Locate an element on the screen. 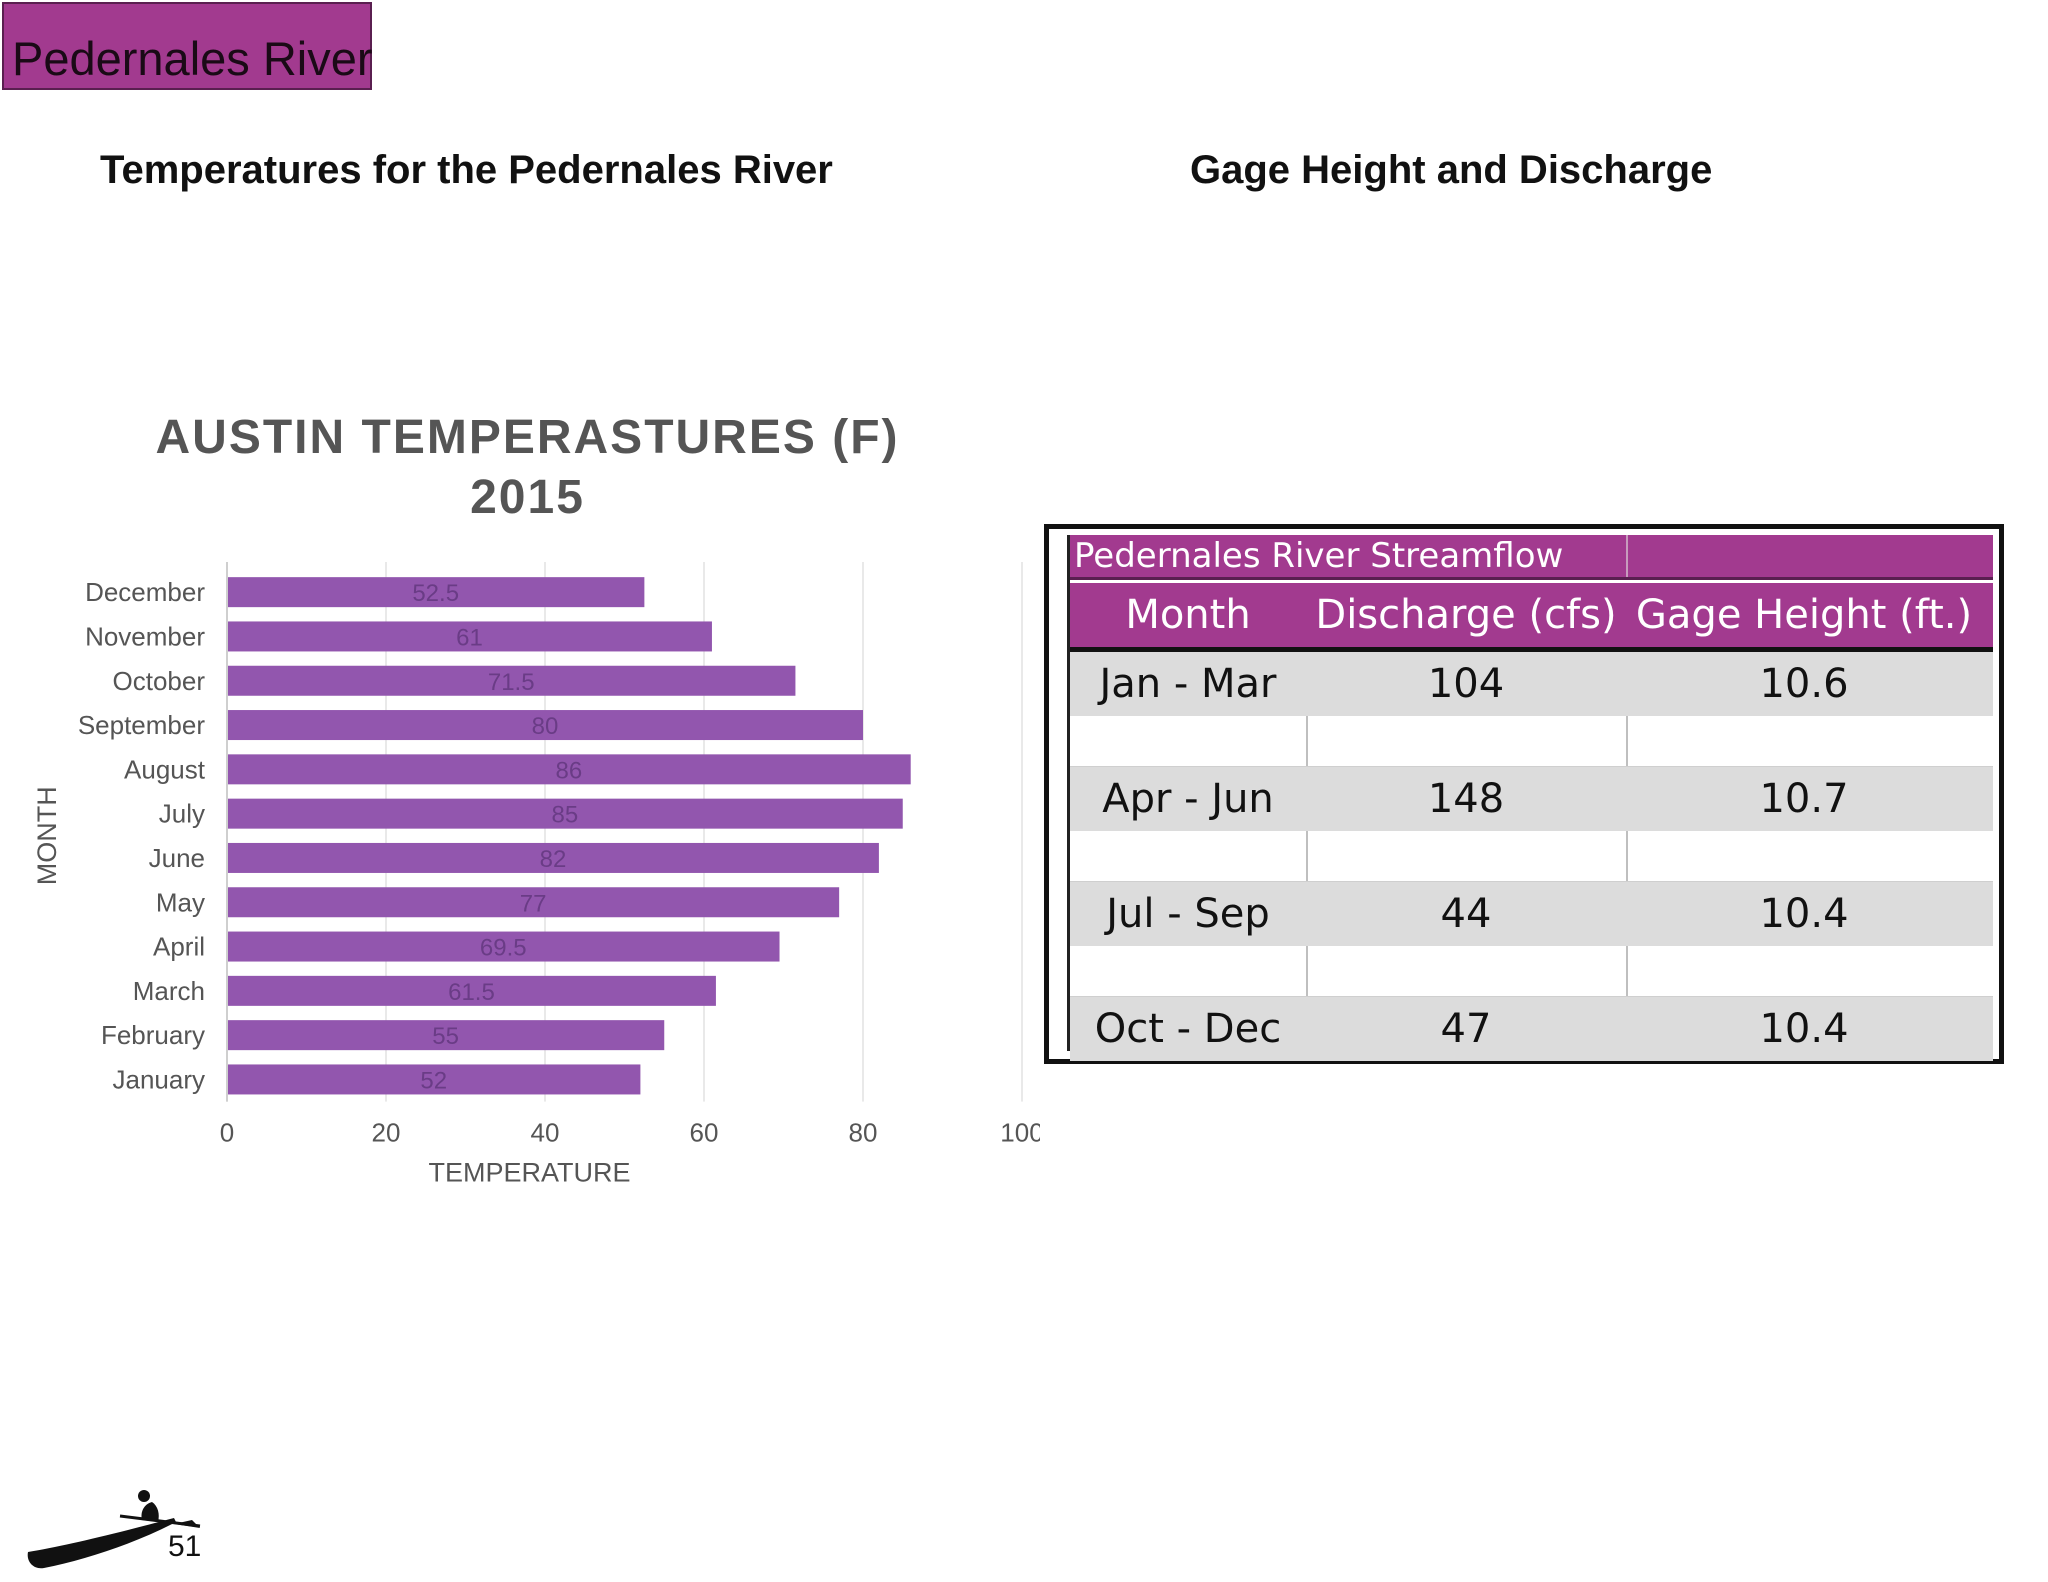 The height and width of the screenshot is (1582, 2048). cell-gage-height: 10.6 is located at coordinates (1804, 684).